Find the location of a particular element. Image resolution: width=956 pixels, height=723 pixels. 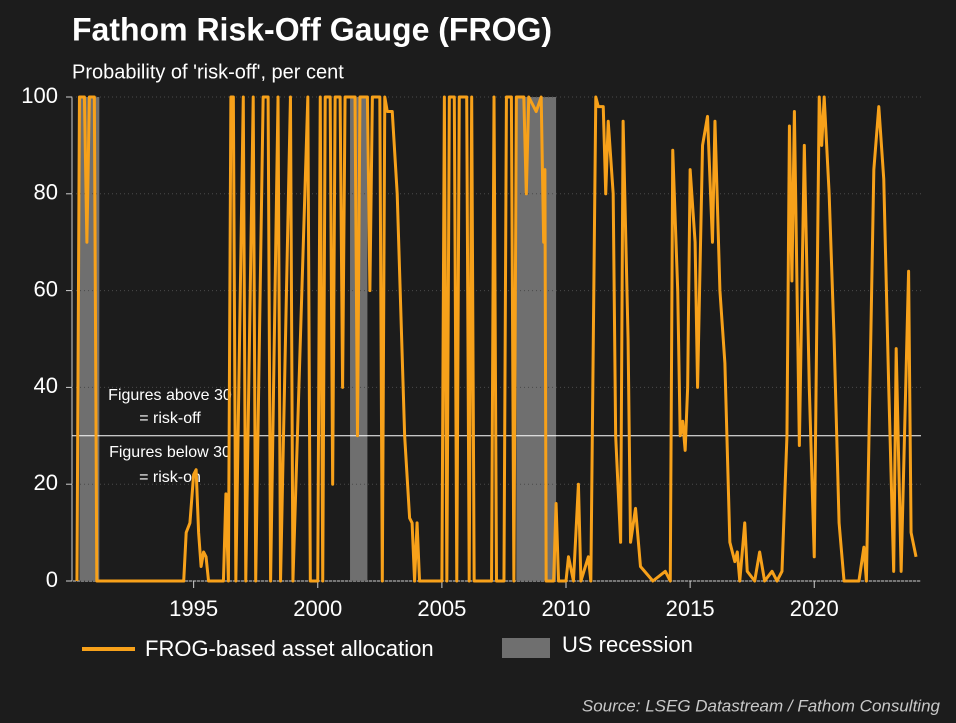

annotation: Figures above 30 is located at coordinates (170, 395).